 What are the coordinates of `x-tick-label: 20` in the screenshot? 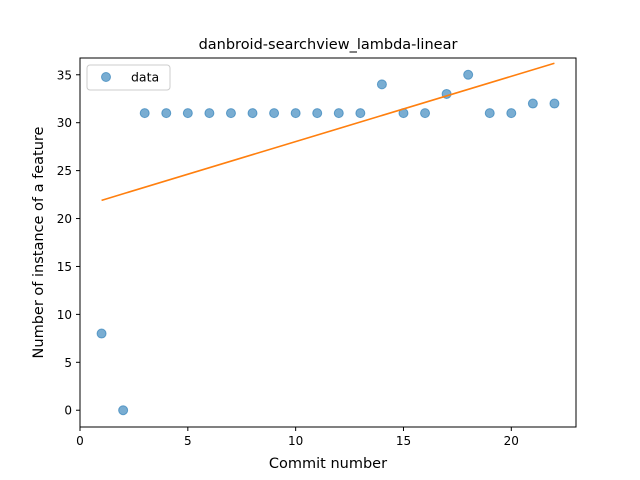 It's located at (511, 441).